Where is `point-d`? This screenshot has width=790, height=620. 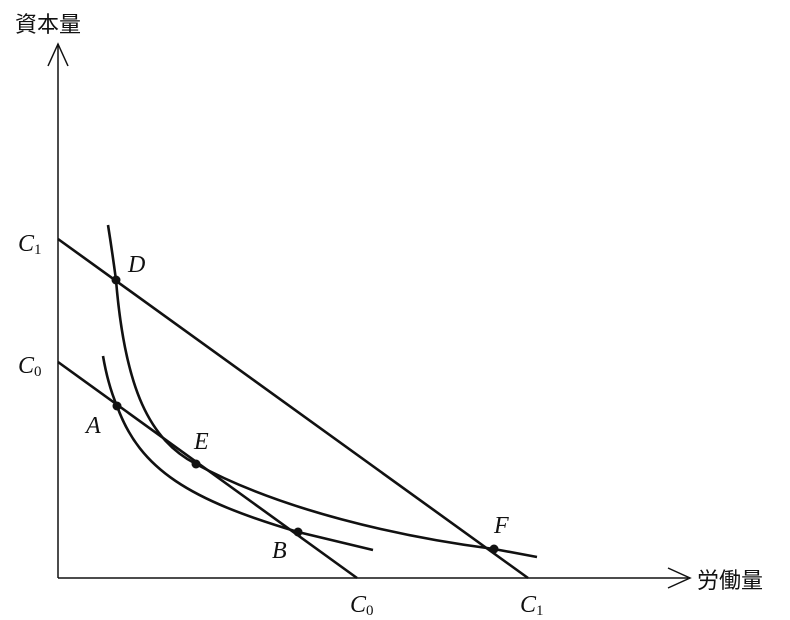
point-d is located at coordinates (116, 280).